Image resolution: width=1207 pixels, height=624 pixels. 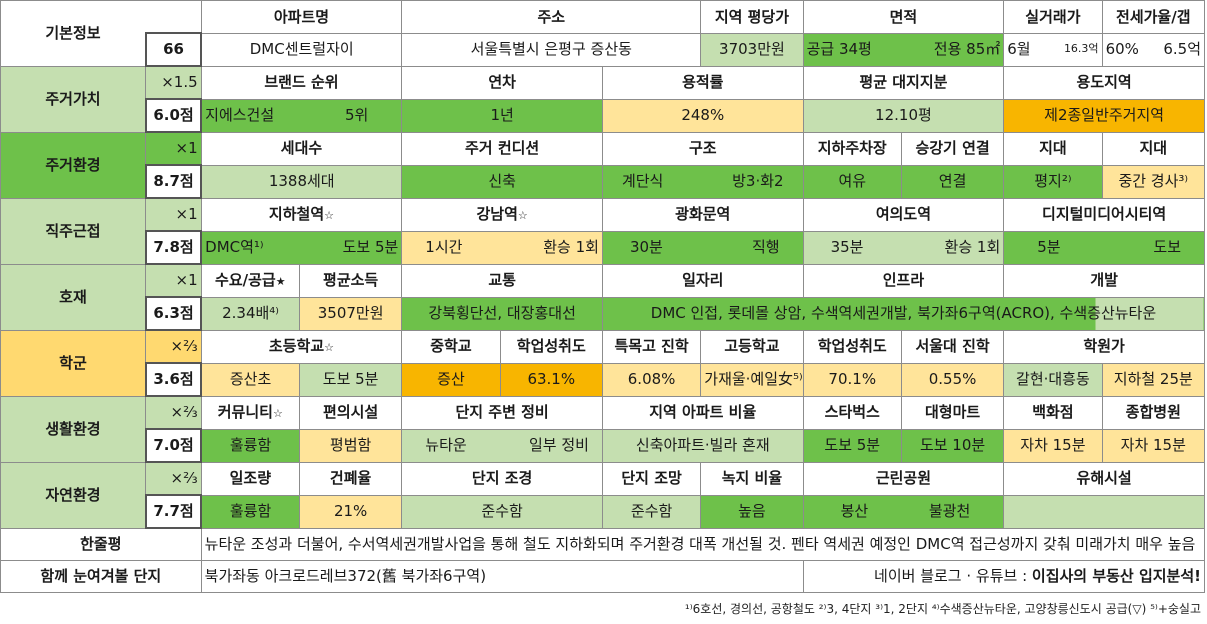 What do you see at coordinates (245, 280) in the screenshot?
I see `supply-header-text: 수요/공급` at bounding box center [245, 280].